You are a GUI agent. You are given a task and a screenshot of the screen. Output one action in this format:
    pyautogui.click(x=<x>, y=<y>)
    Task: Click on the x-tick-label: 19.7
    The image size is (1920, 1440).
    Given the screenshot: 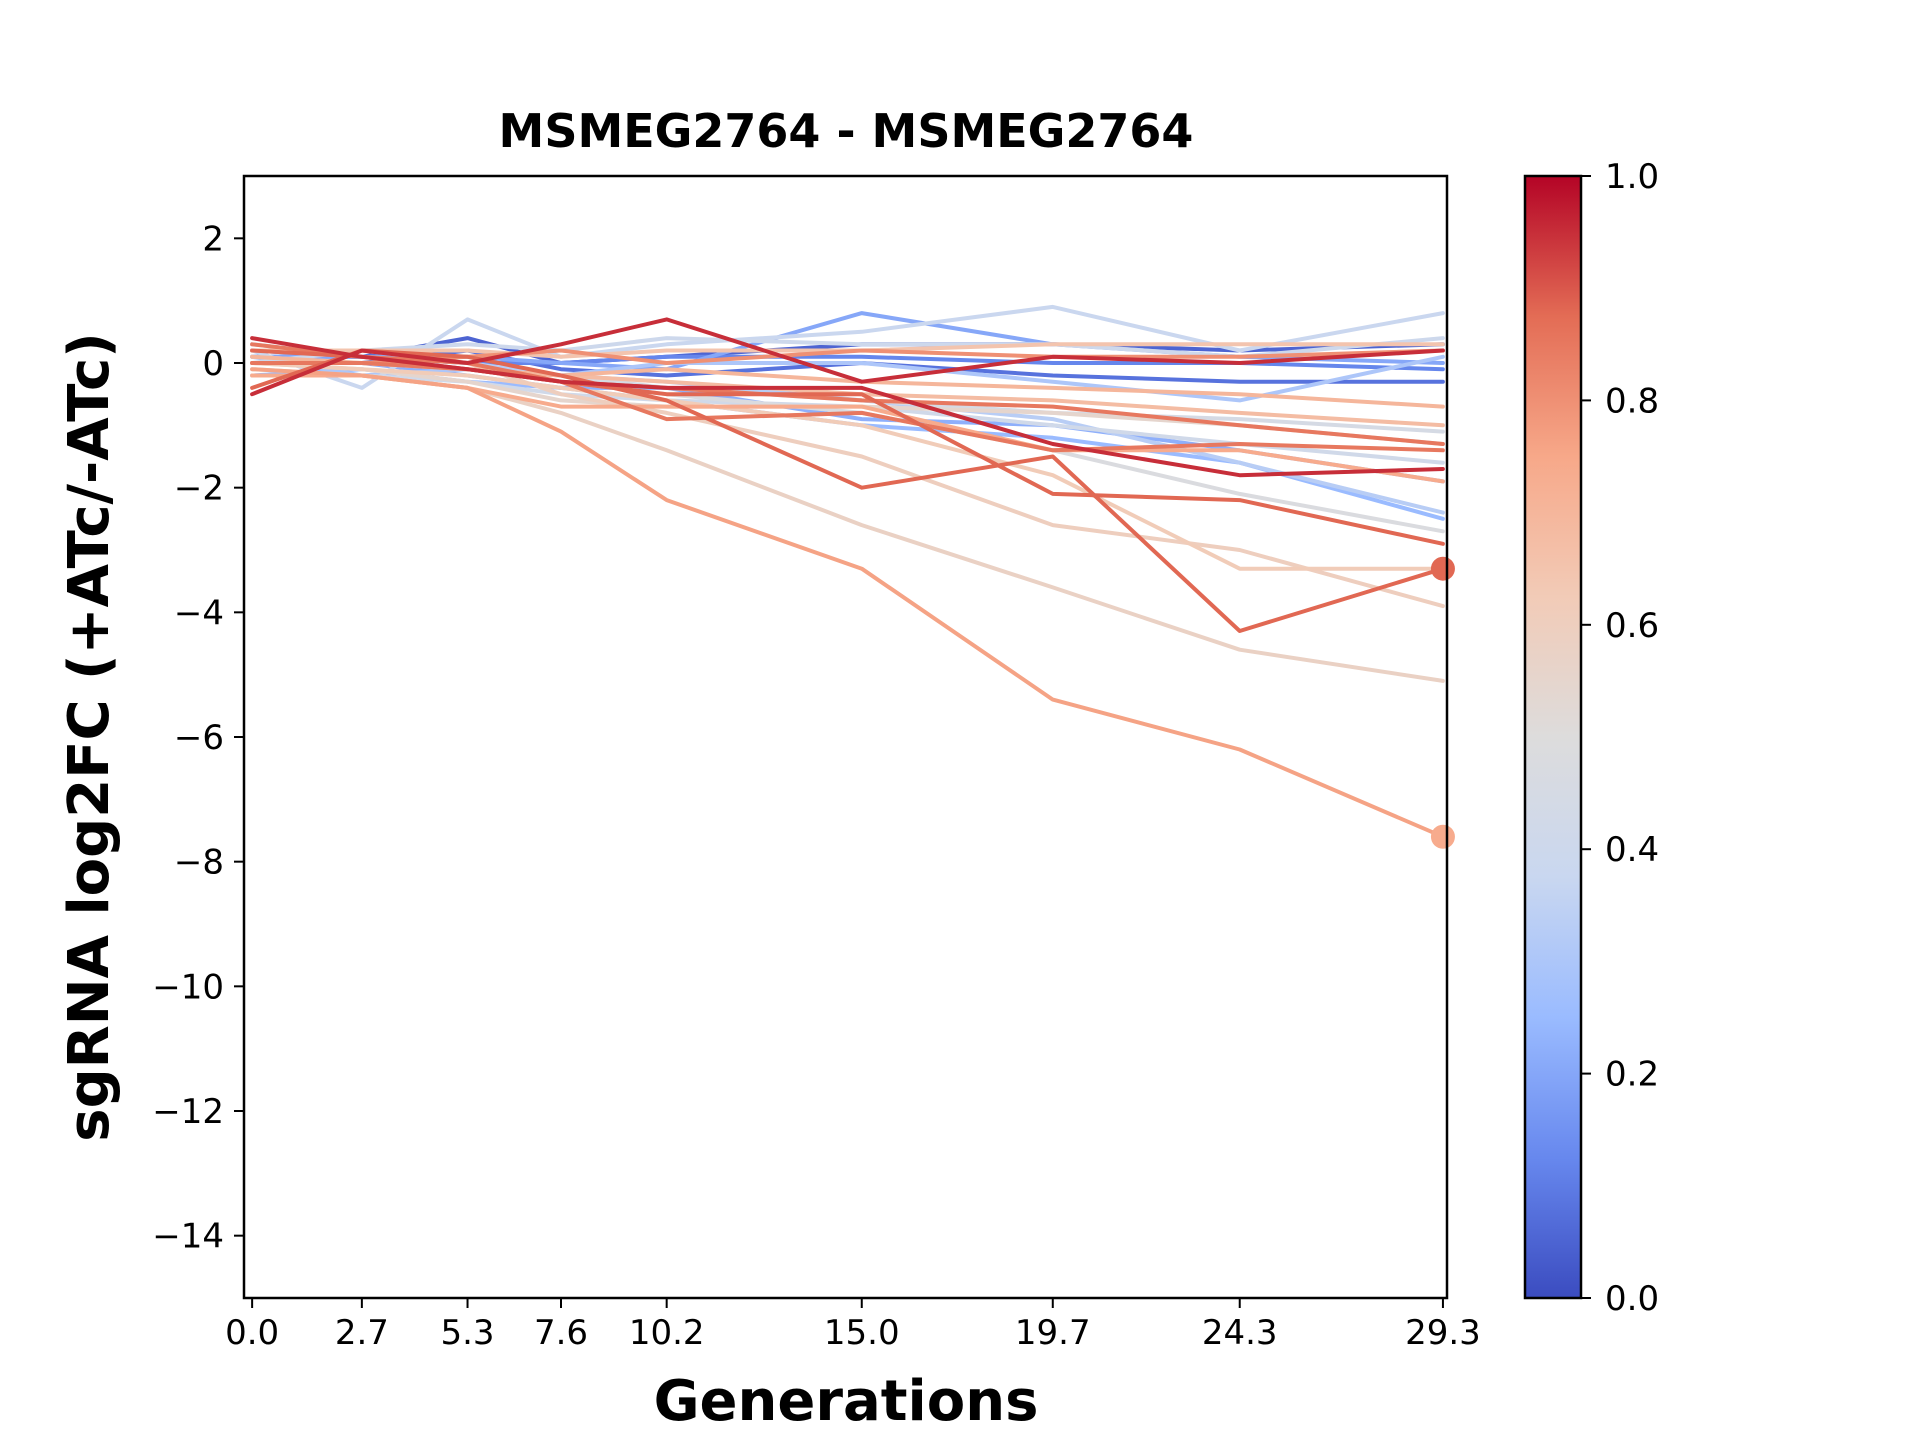 What is the action you would take?
    pyautogui.click(x=1053, y=1333)
    